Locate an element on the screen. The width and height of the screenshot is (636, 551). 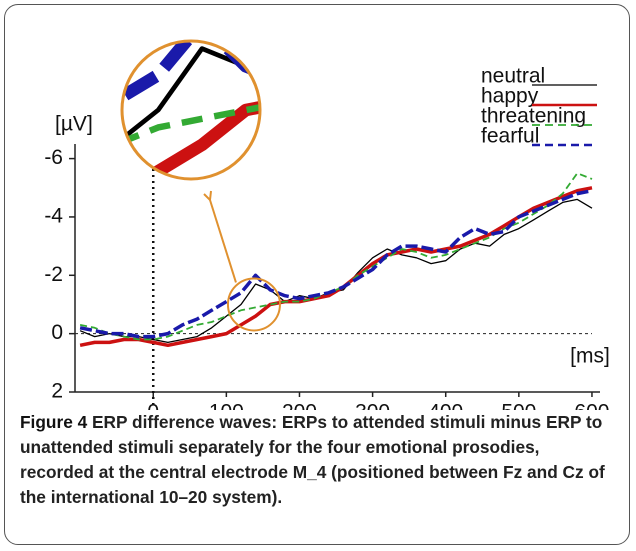
zoom-ring is located at coordinates (191, 110).